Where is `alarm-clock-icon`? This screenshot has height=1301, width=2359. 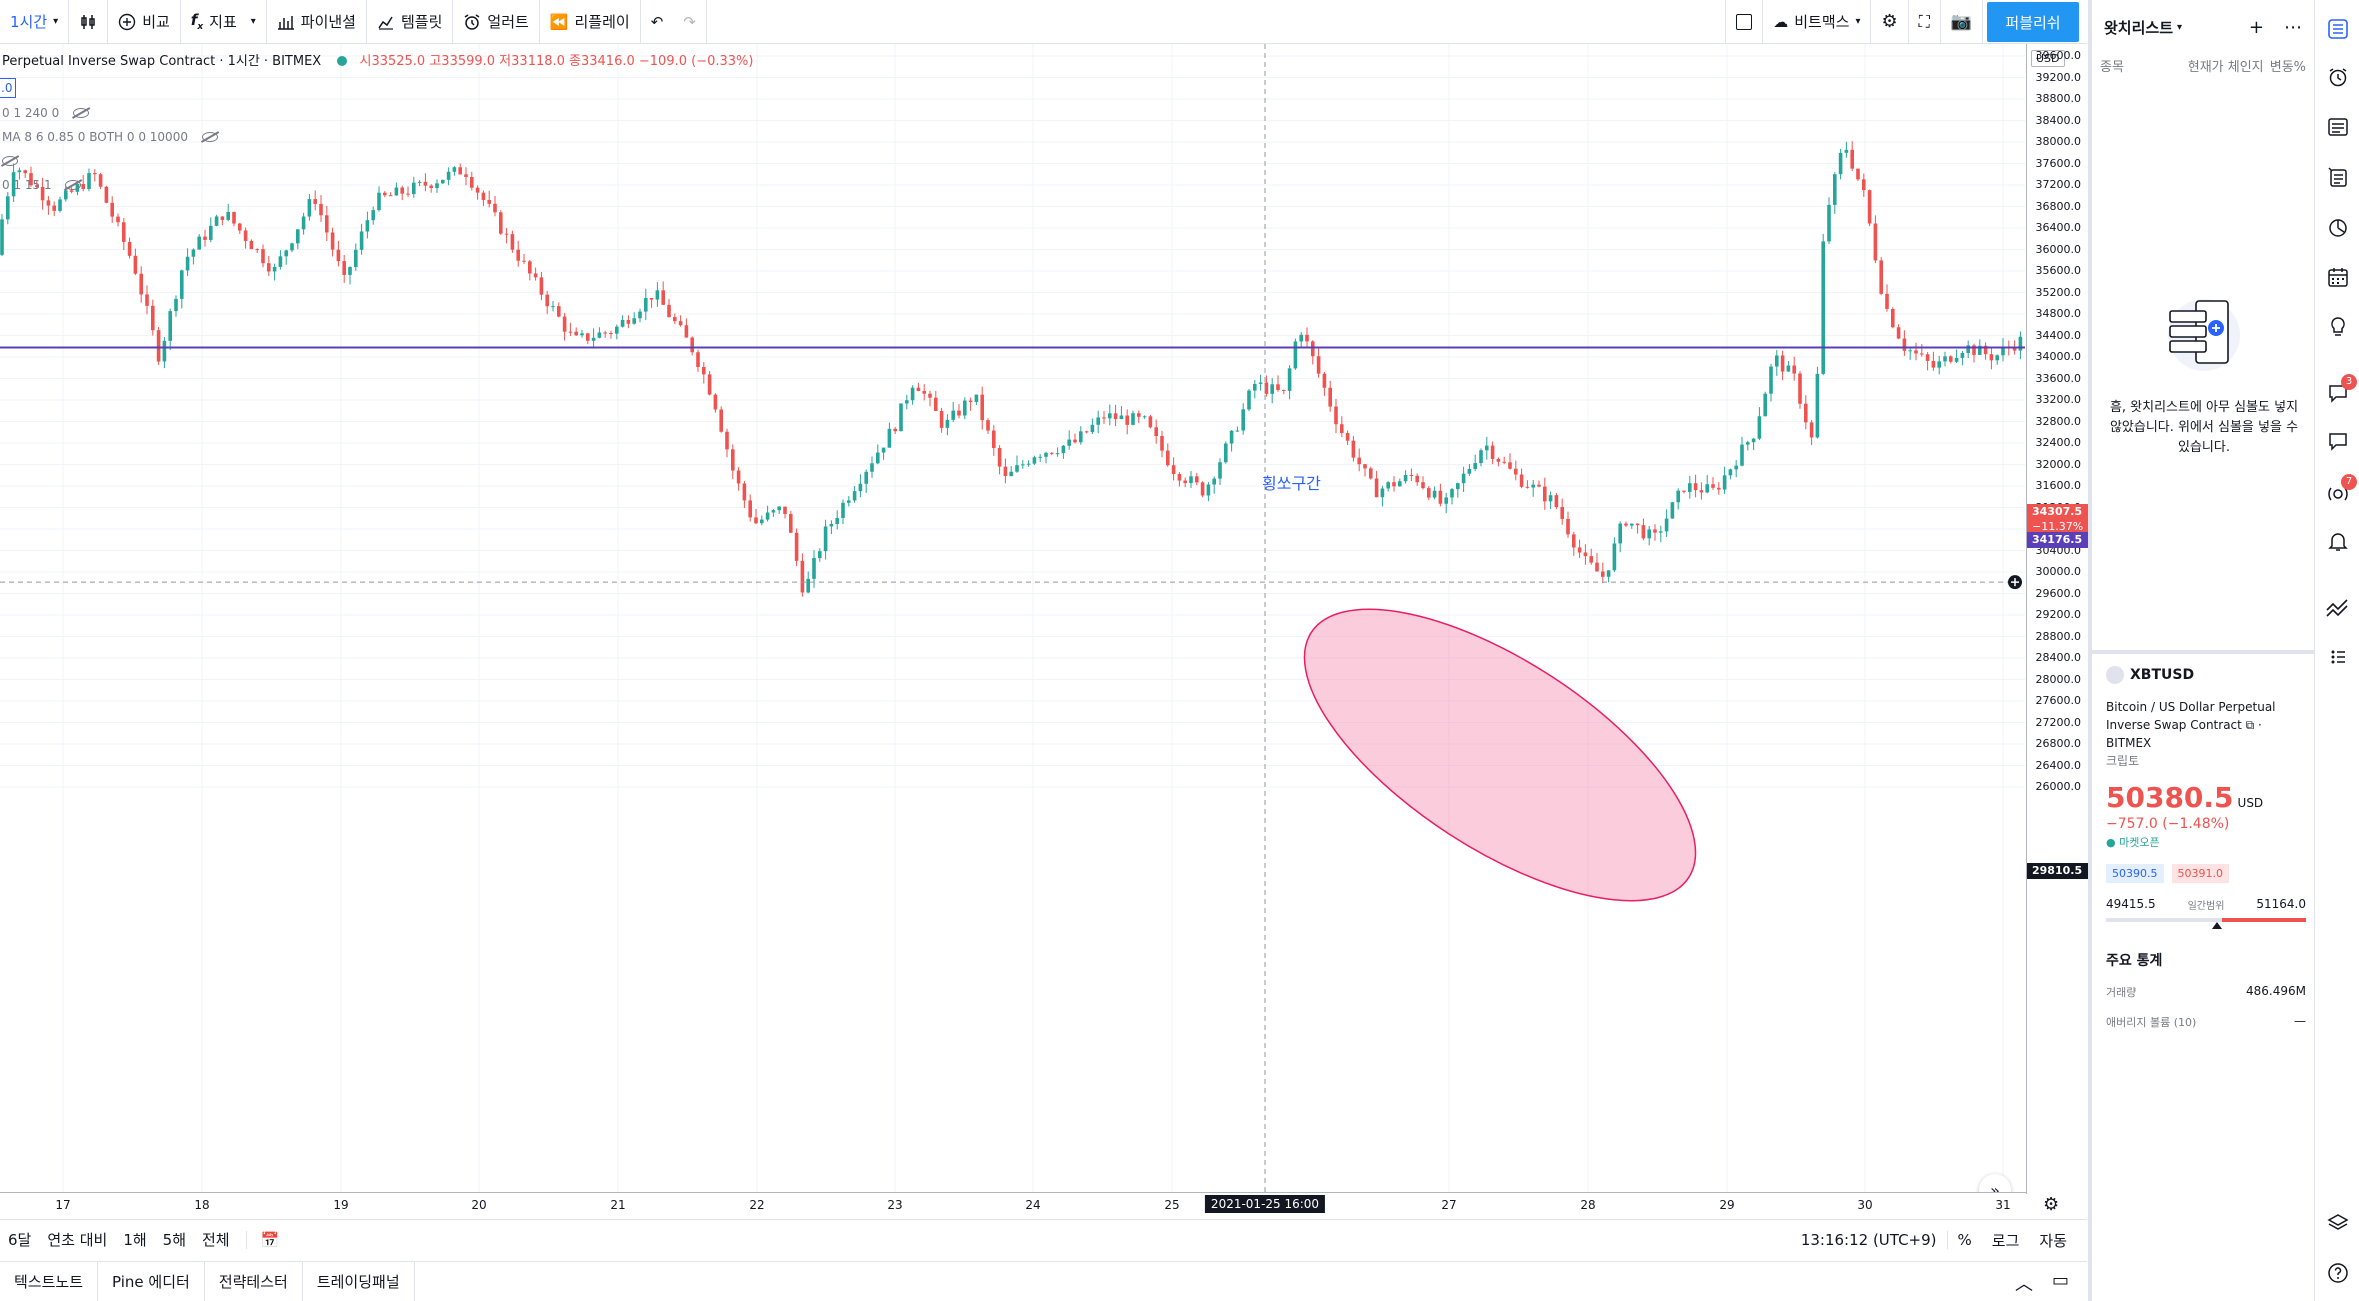
alarm-clock-icon is located at coordinates (2338, 77).